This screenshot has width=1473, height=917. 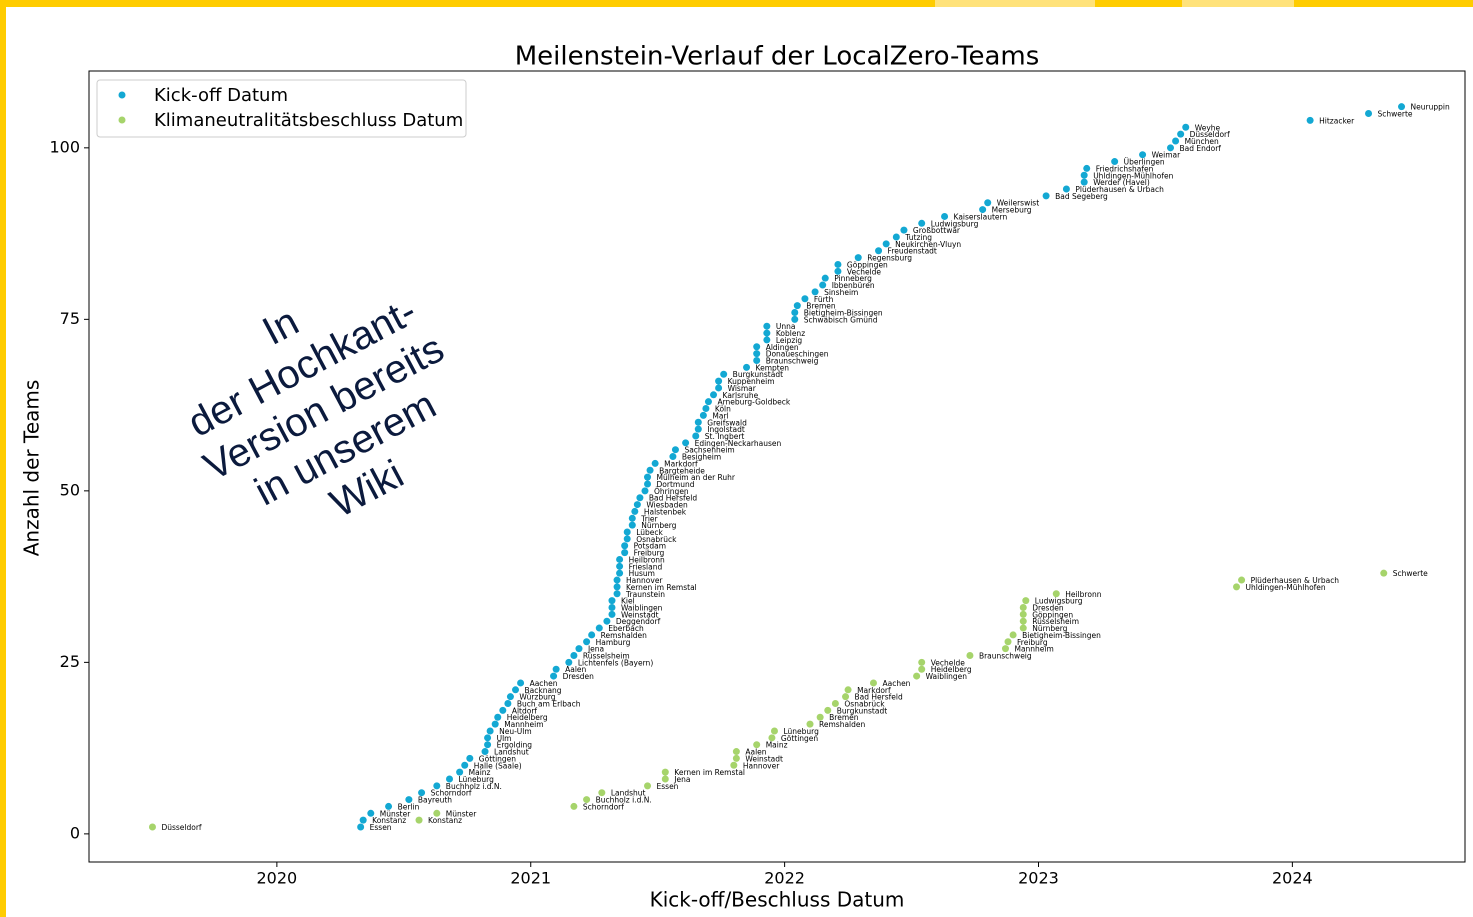 I want to click on point-label: Heilbronn, so click(x=647, y=559).